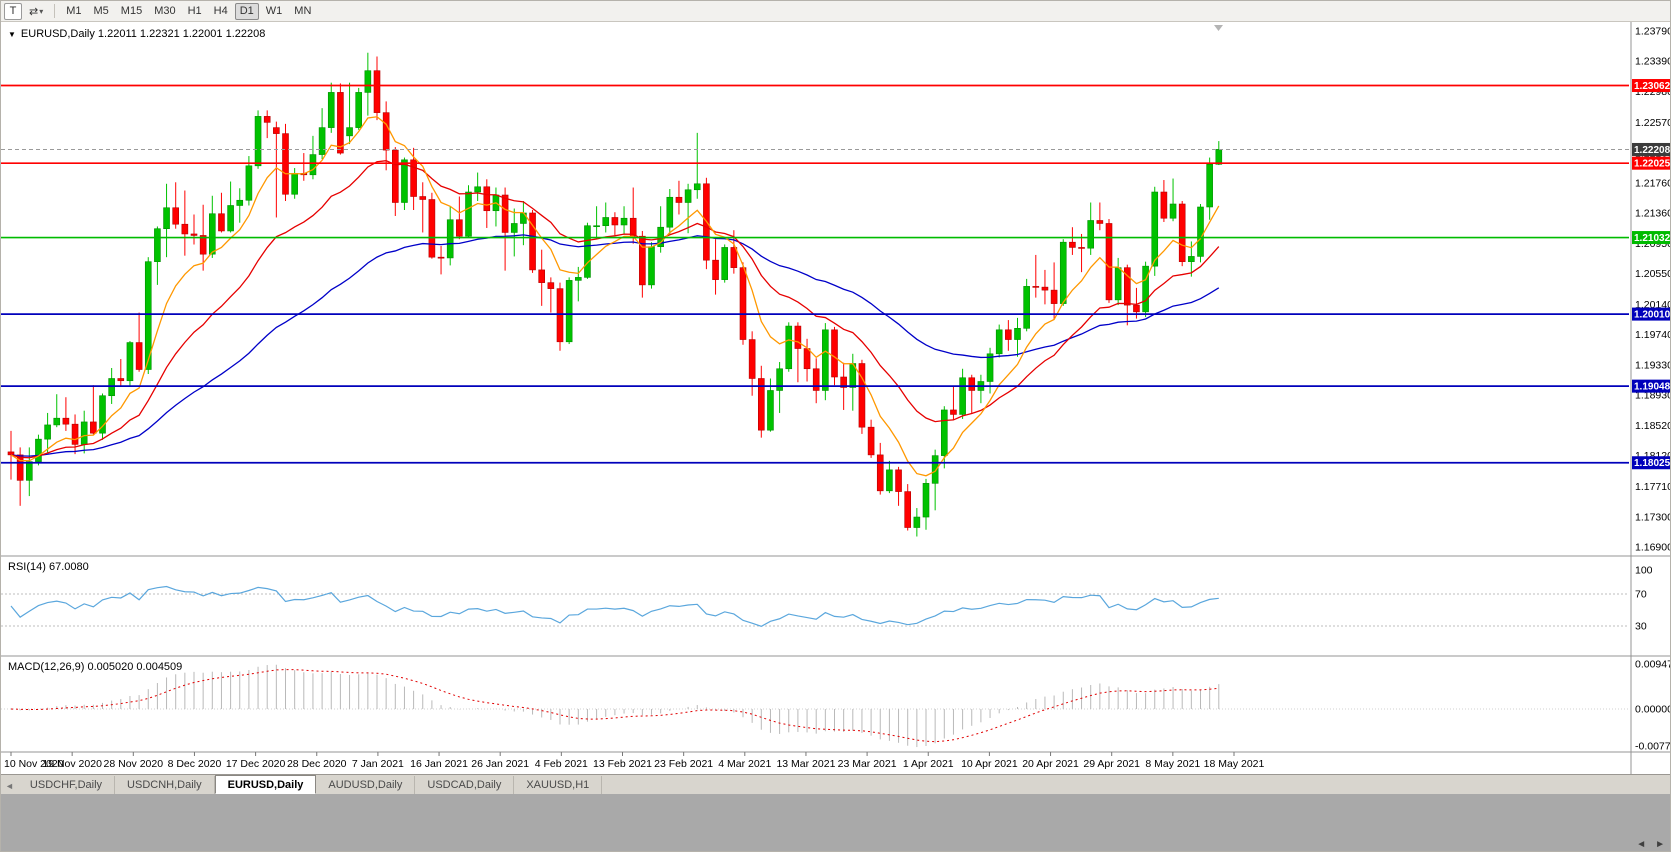 The image size is (1671, 852). Describe the element at coordinates (835, 822) in the screenshot. I see `status-strip: ◄ ►` at that location.